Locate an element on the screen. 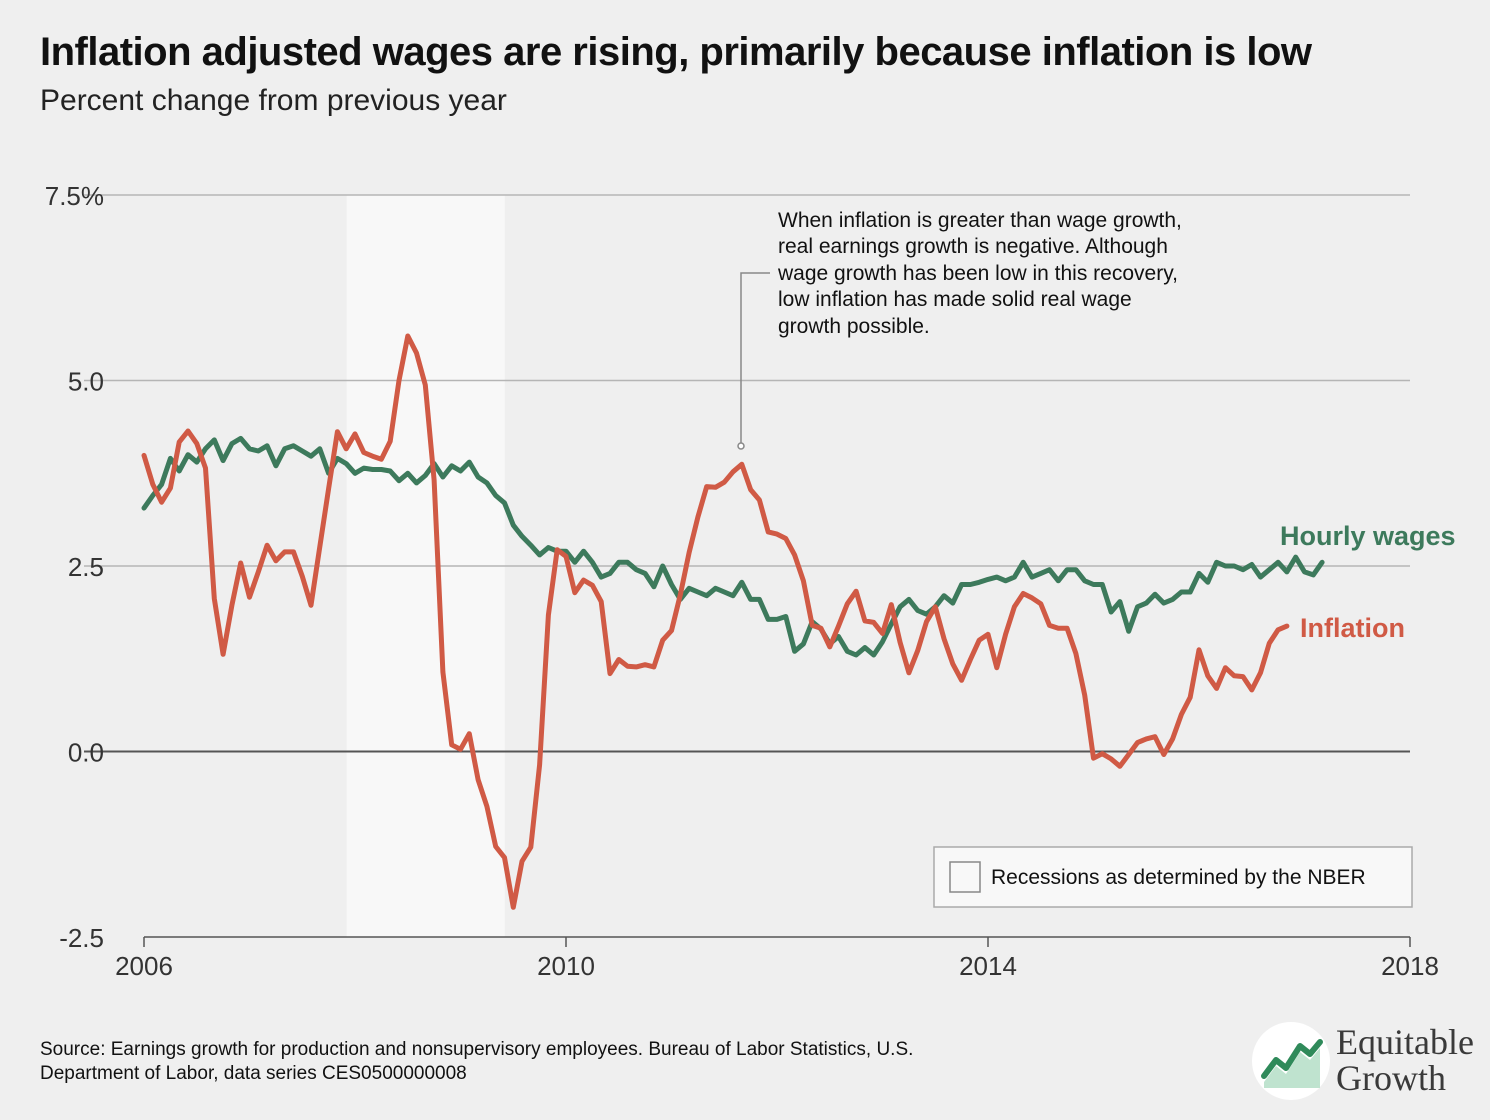 This screenshot has height=1120, width=1490. logo-text-line-2: Growth is located at coordinates (1391, 1078).